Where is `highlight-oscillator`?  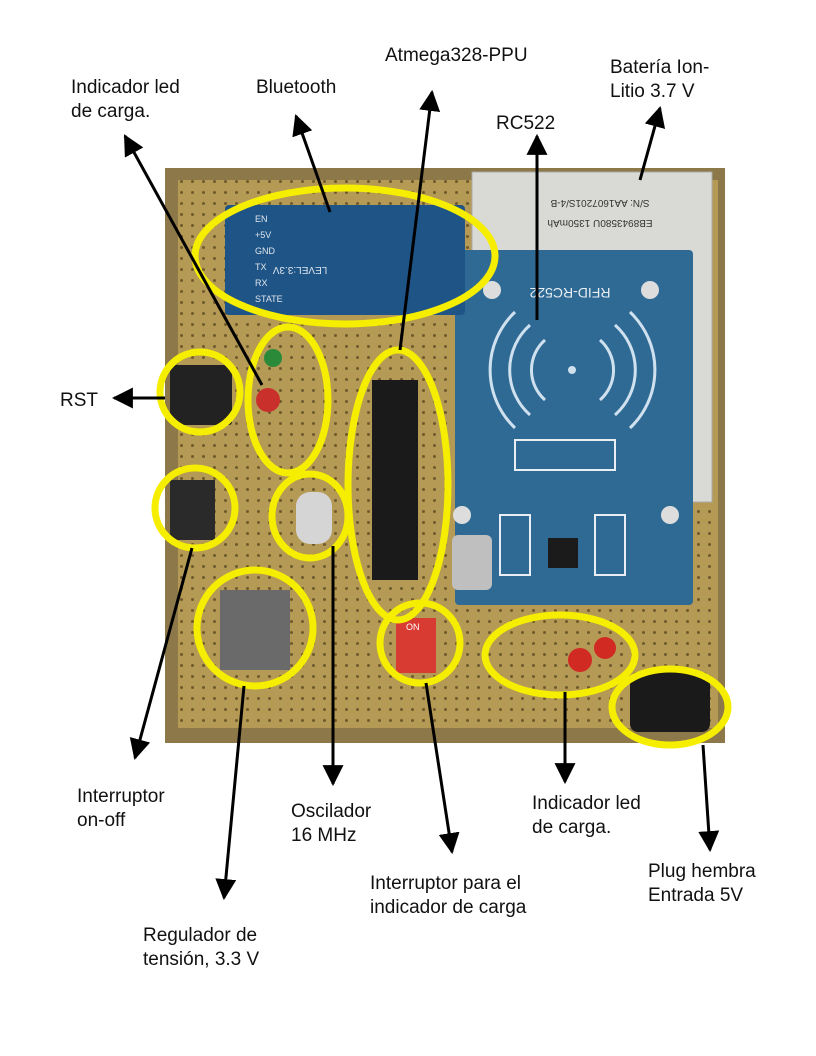
highlight-oscillator is located at coordinates (310, 516).